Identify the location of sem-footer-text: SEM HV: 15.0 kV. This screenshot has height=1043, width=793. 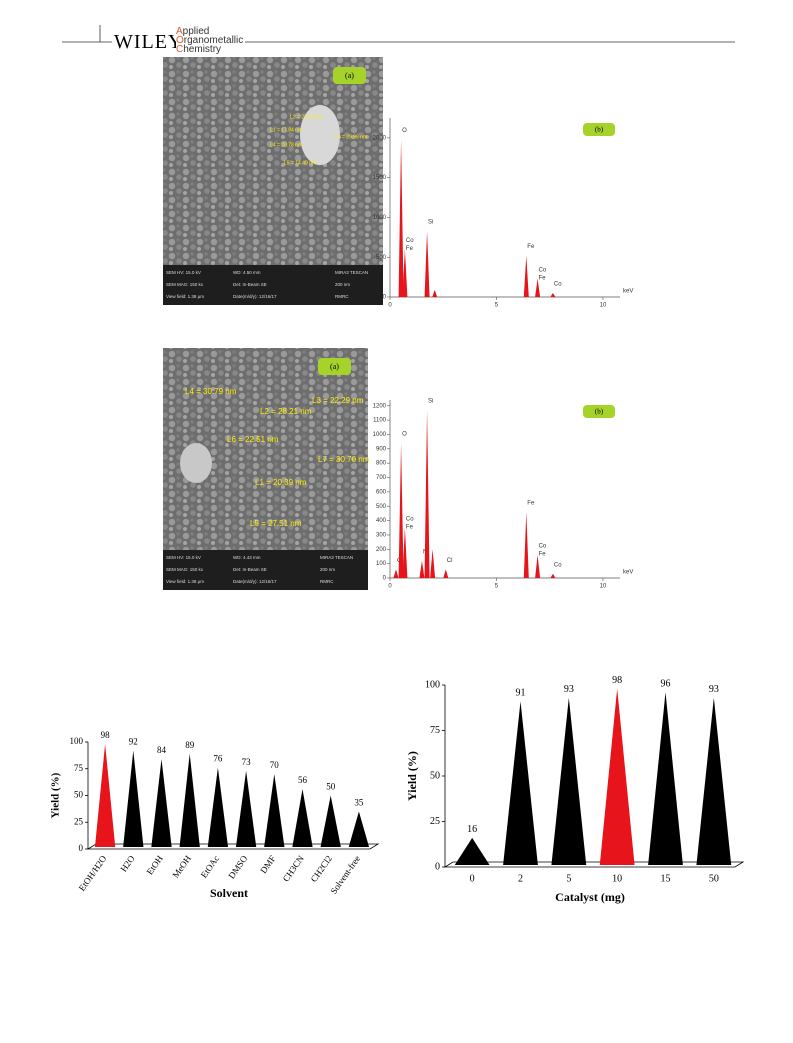
(183, 557).